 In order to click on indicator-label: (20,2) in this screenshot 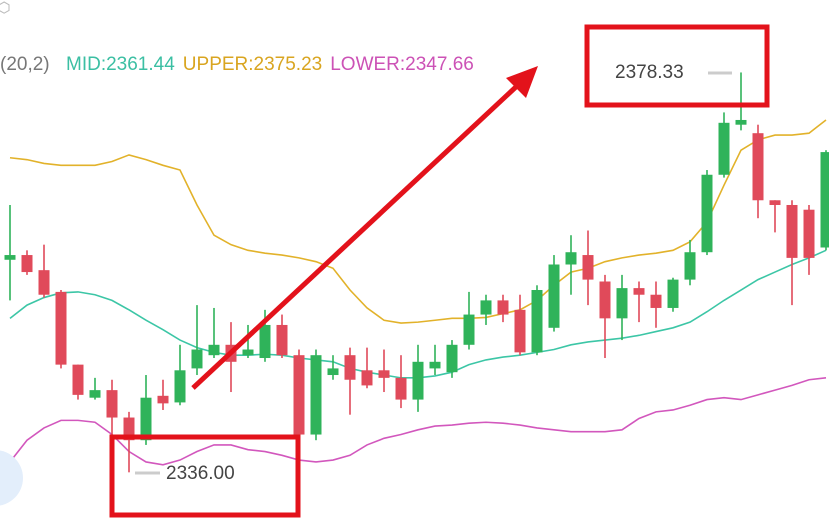, I will do `click(25, 64)`.